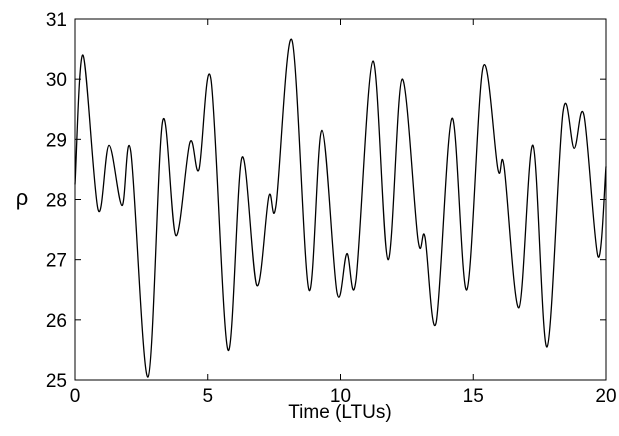  Describe the element at coordinates (56, 381) in the screenshot. I see `y-tick-label: 25` at that location.